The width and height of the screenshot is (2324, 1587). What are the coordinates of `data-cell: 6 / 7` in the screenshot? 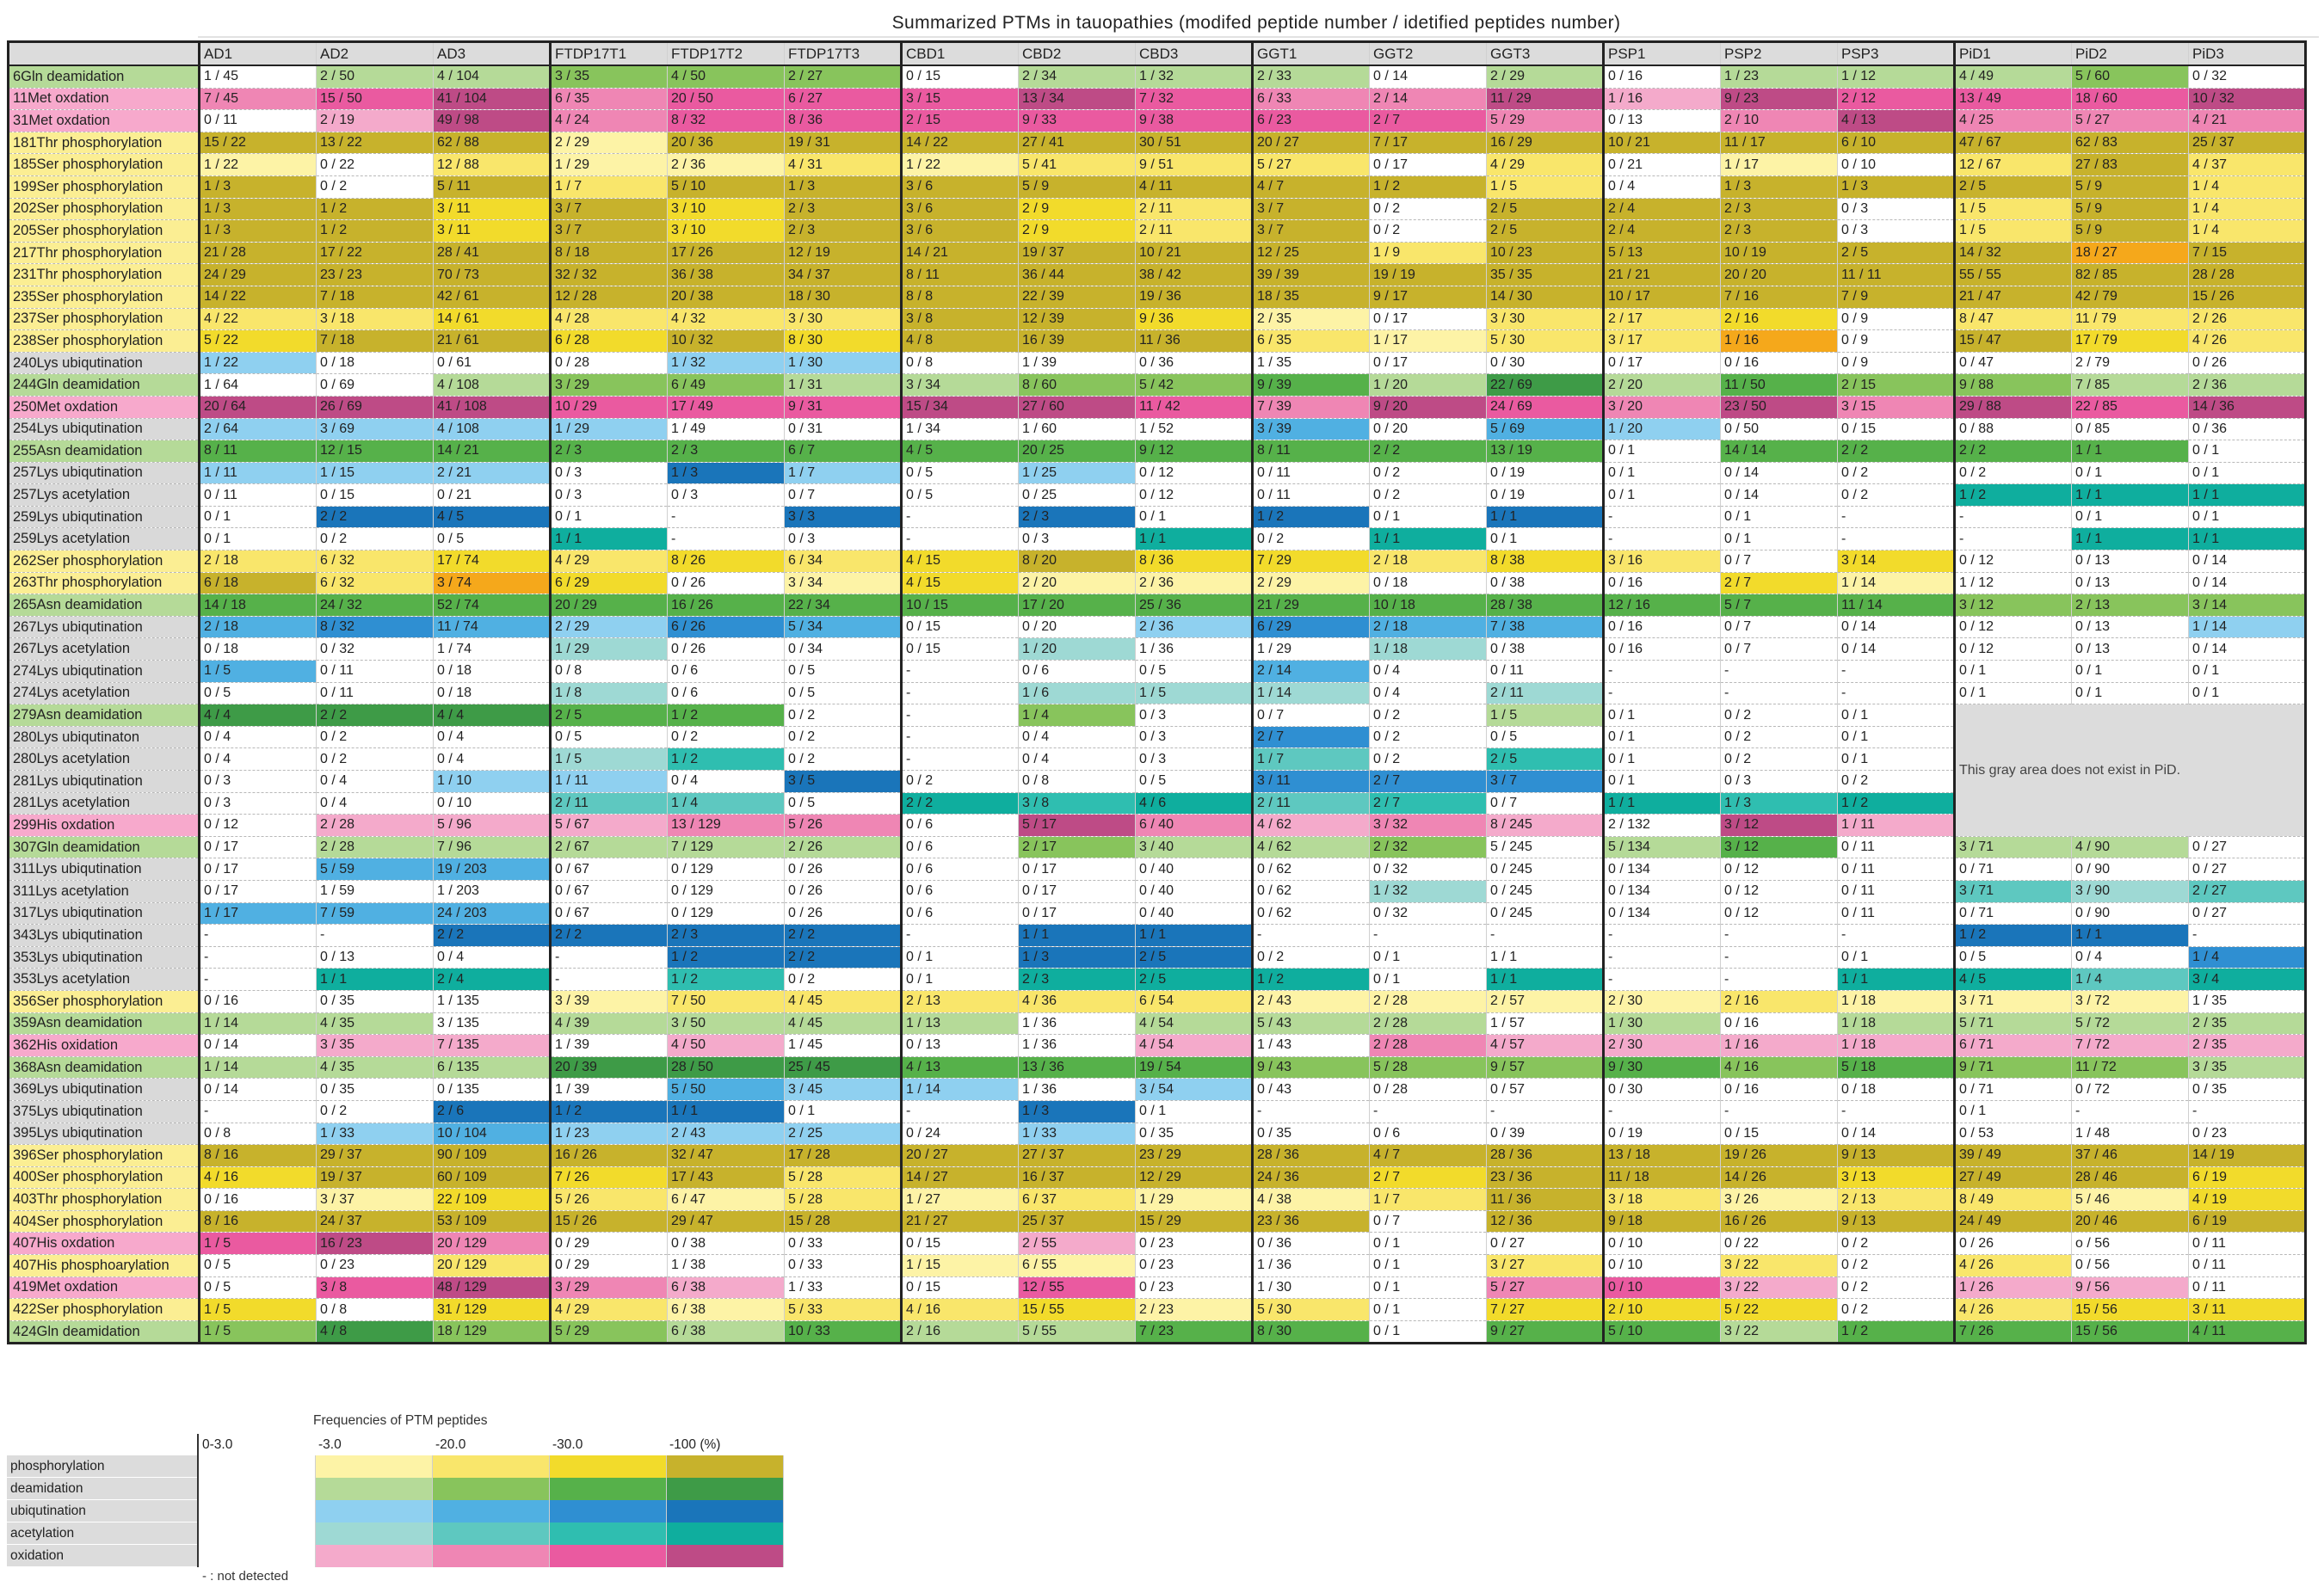 It's located at (843, 451).